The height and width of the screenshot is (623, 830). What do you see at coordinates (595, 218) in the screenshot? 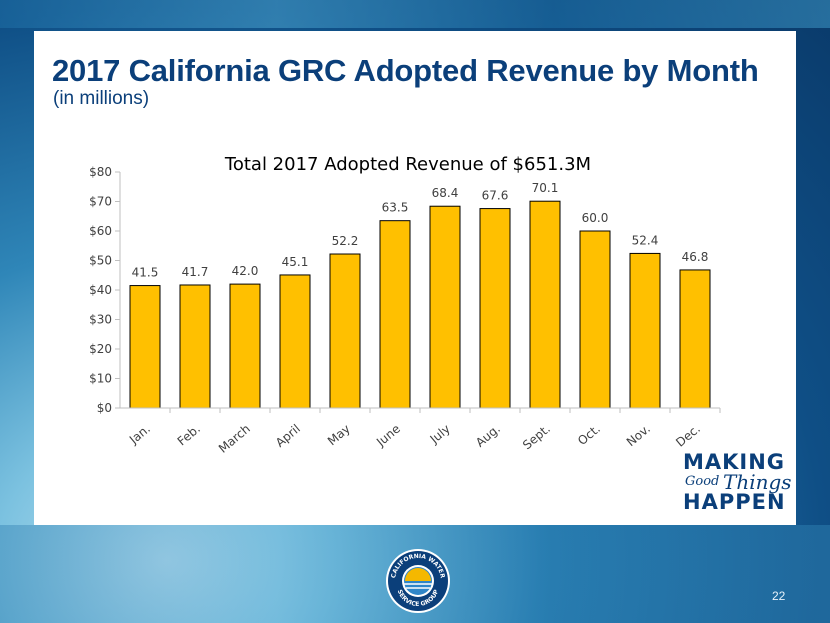
I see `bar-value-label: 60.0` at bounding box center [595, 218].